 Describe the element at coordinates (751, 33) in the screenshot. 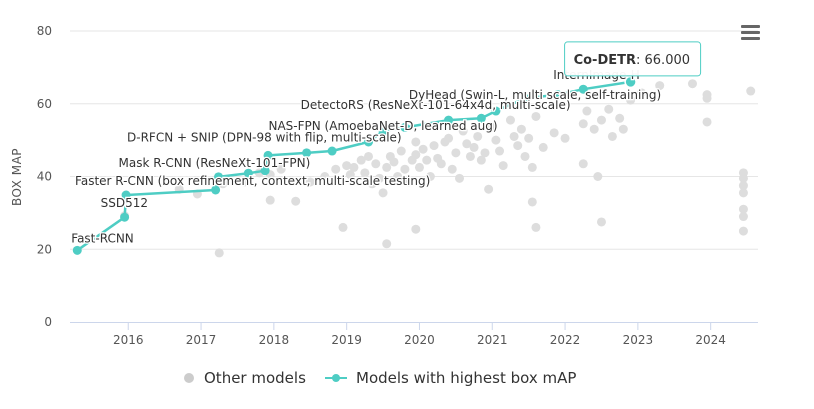

I see `chart-menu-button` at that location.